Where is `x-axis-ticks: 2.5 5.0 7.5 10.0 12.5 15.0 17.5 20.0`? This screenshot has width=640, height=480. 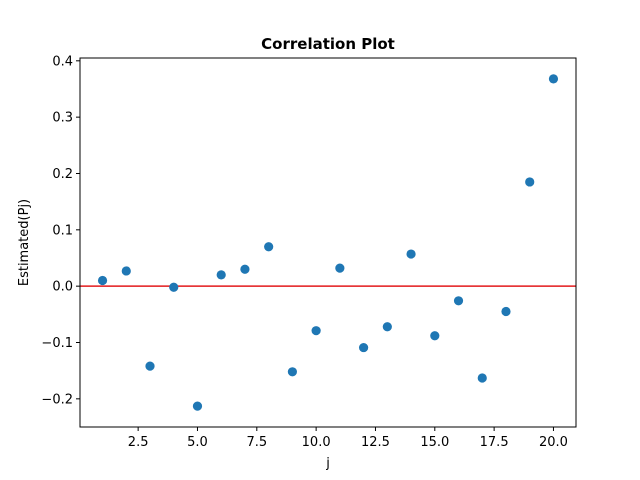
x-axis-ticks: 2.5 5.0 7.5 10.0 12.5 15.0 17.5 20.0 is located at coordinates (348, 438).